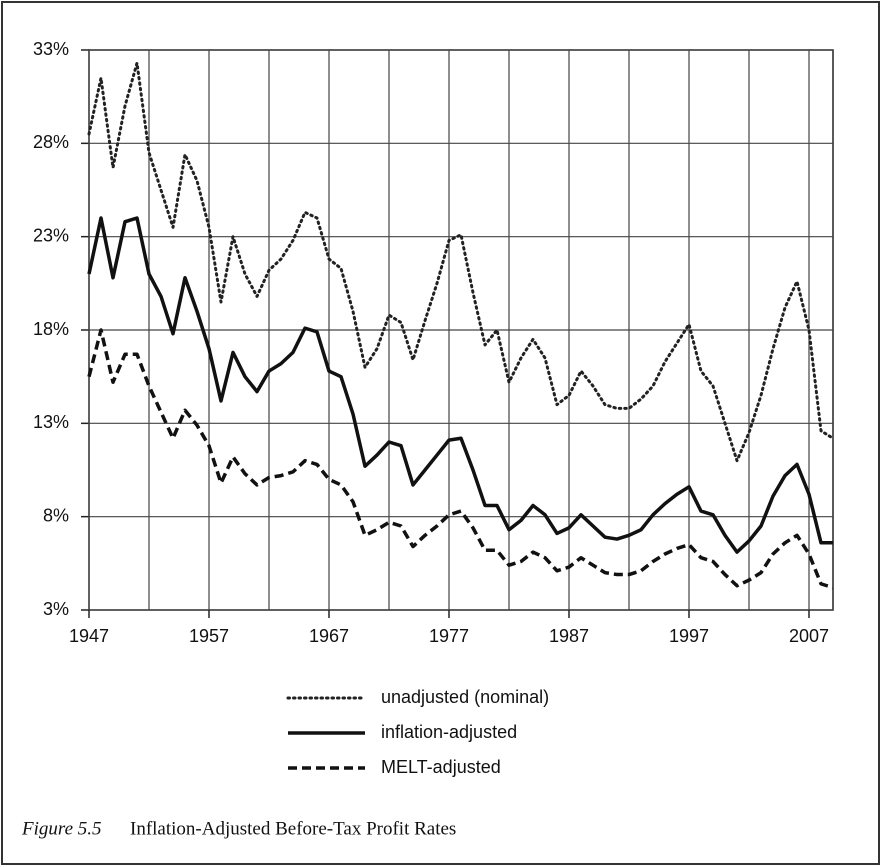 The image size is (882, 867). Describe the element at coordinates (689, 636) in the screenshot. I see `x-tick-label: 1997` at that location.